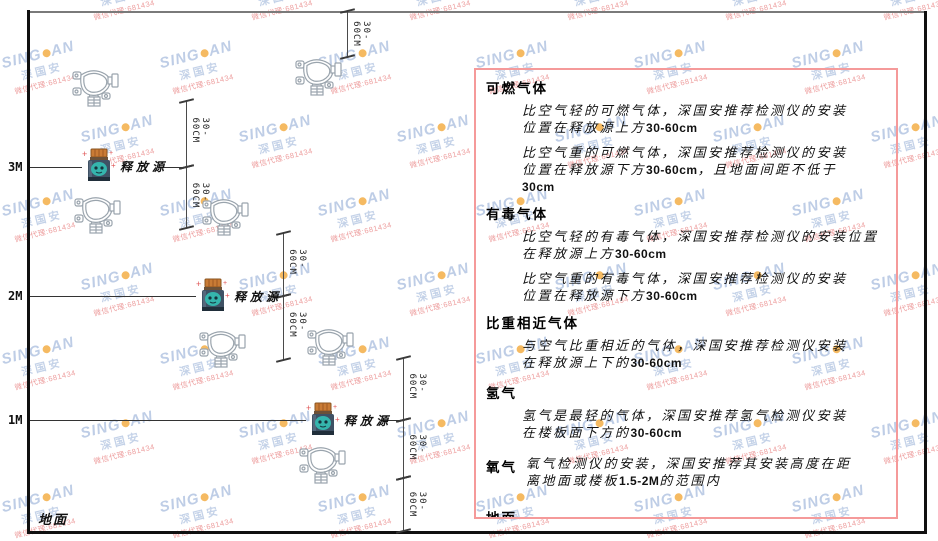  What do you see at coordinates (689, 472) in the screenshot?
I see `section-paragraph: 氧气检测仪的安装，深国安推荐其安装高度在距 离地面或楼板1.5-2M的范围内` at bounding box center [689, 472].